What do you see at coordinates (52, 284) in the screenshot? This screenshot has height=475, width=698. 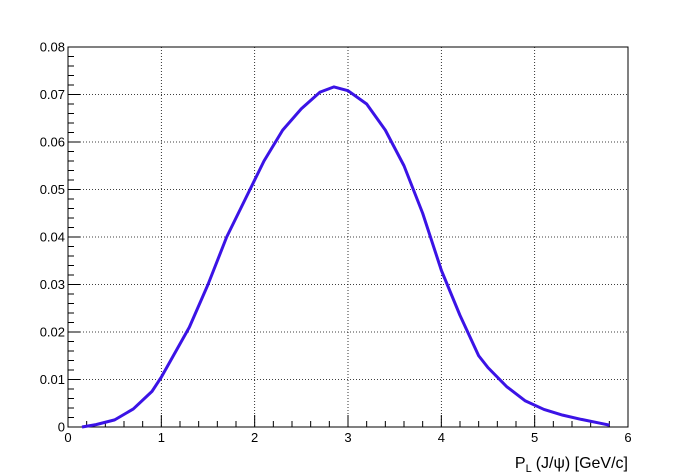 I see `y-tick-label: 0.03` at bounding box center [52, 284].